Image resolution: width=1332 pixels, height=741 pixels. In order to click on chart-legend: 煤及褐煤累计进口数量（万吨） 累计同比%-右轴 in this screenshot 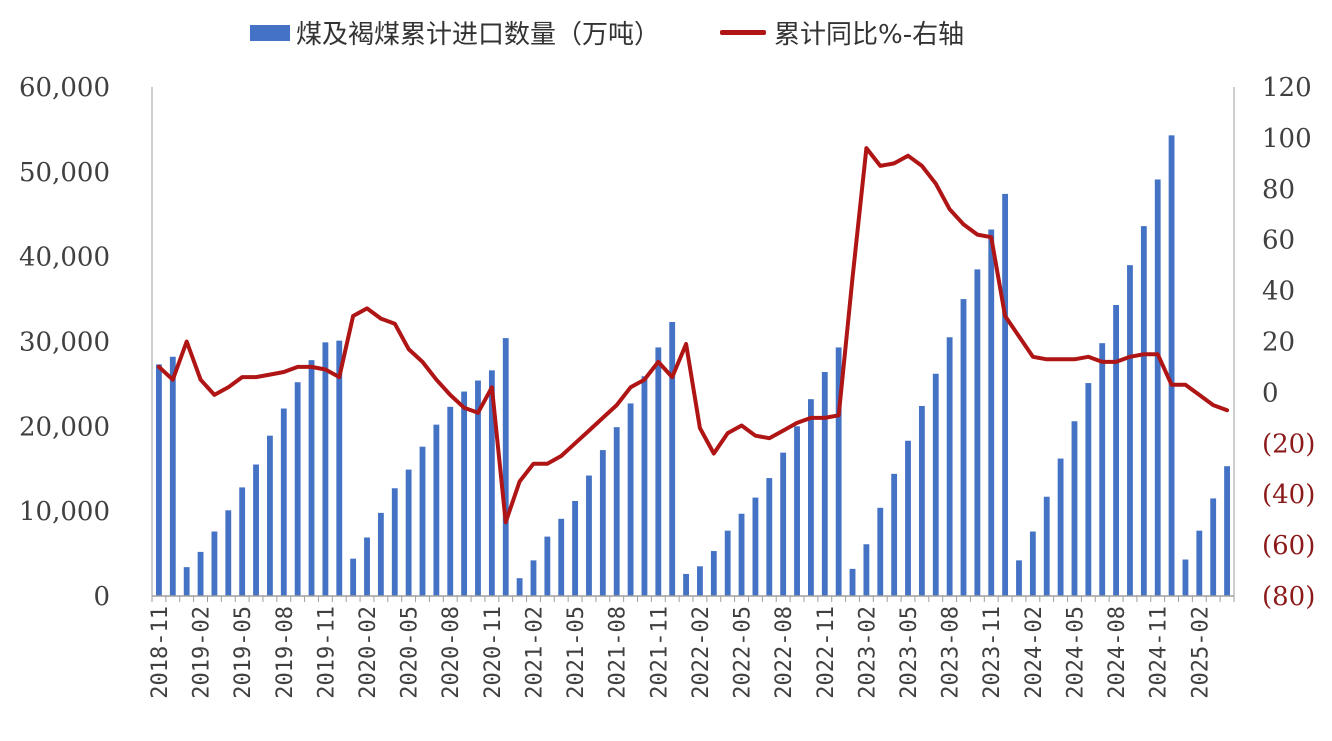, I will do `click(637, 32)`.